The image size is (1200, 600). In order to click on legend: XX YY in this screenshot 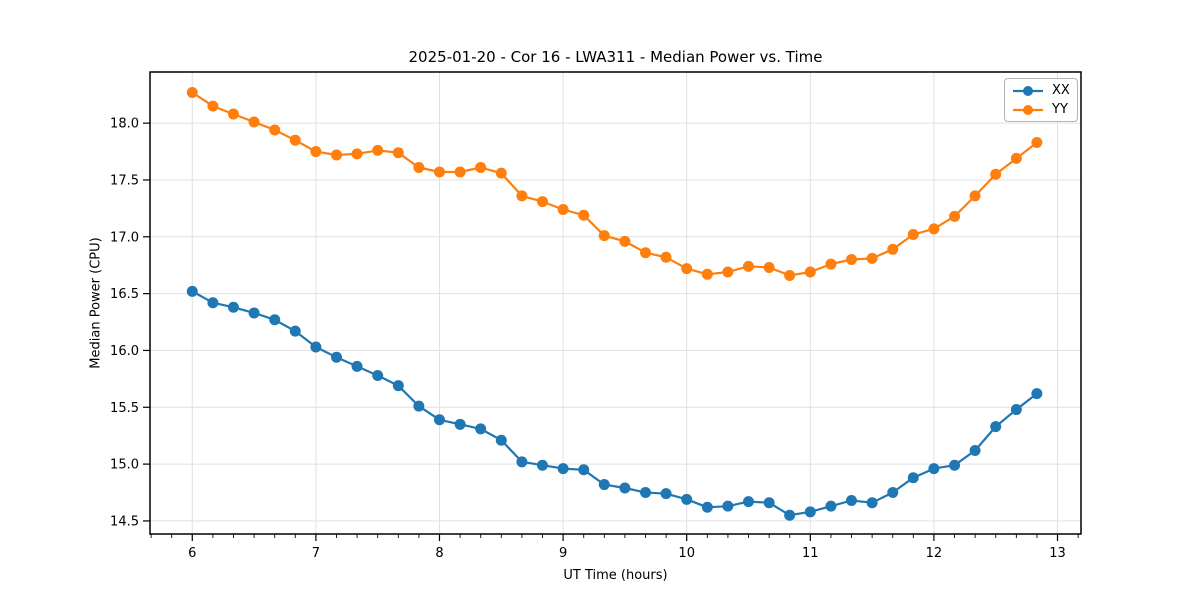, I will do `click(1041, 100)`.